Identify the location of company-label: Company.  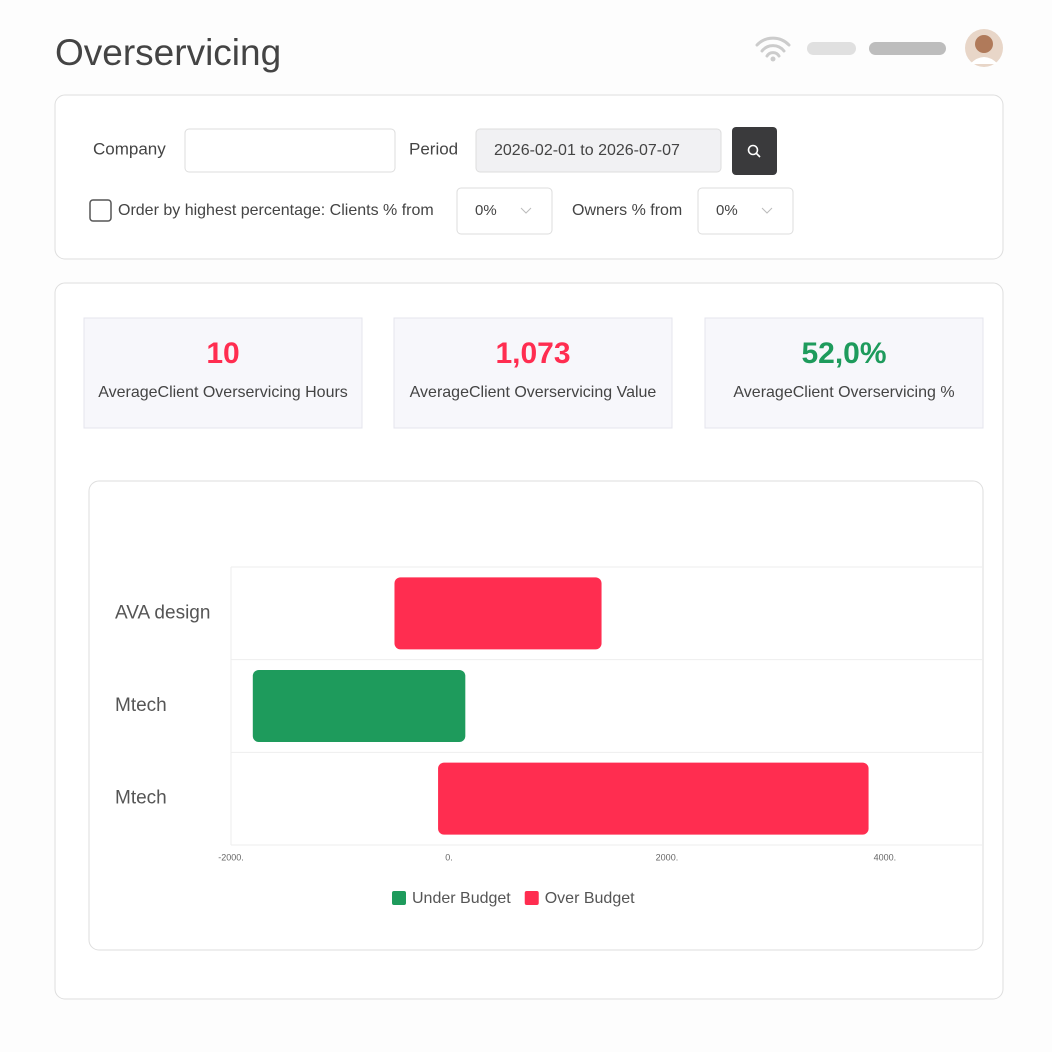
(129, 148).